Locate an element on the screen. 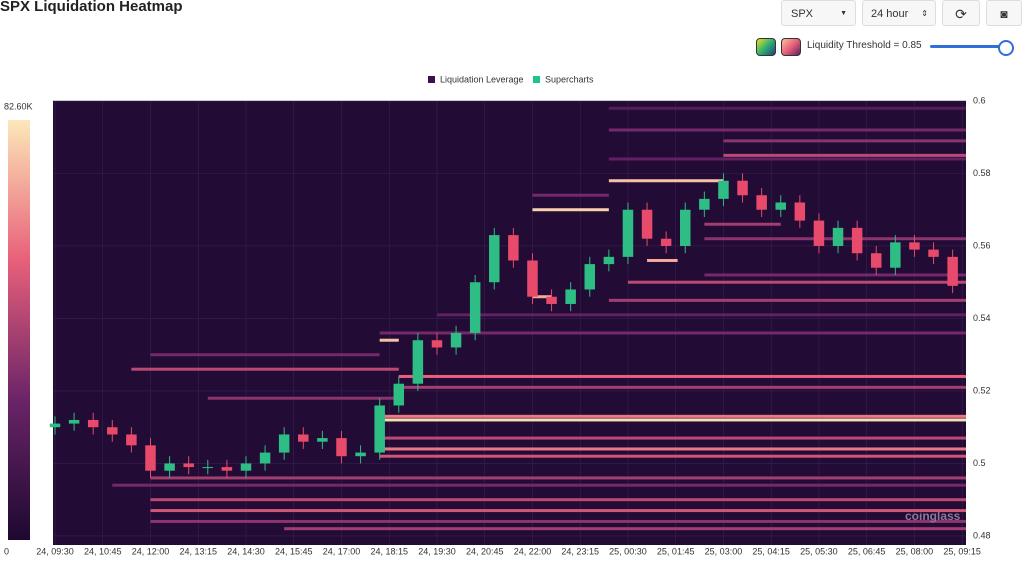  y-tick-label: 0.48 is located at coordinates (982, 535).